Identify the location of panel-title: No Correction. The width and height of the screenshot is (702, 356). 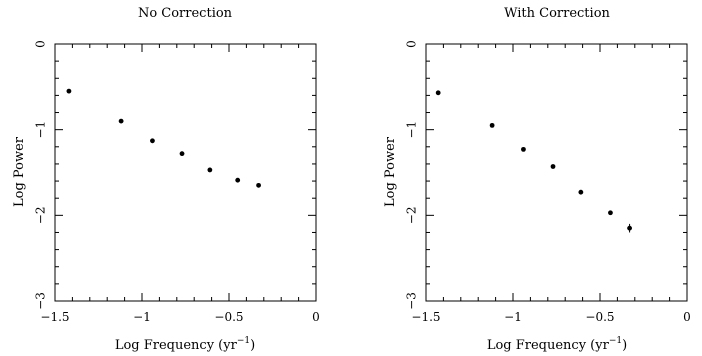
(185, 13).